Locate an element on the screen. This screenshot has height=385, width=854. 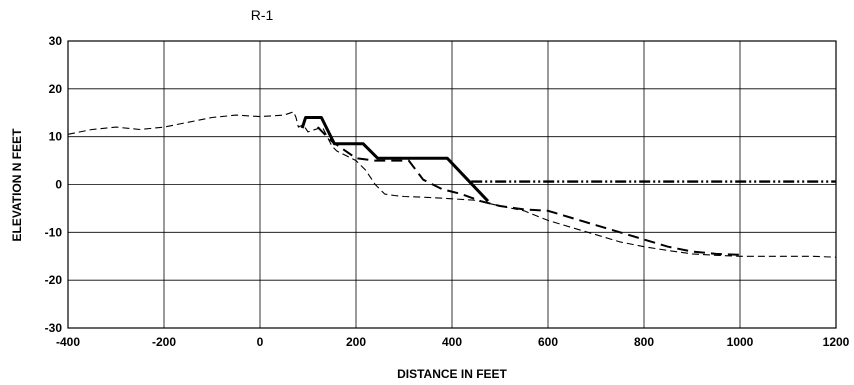
y-tick-label: 10 is located at coordinates (56, 137).